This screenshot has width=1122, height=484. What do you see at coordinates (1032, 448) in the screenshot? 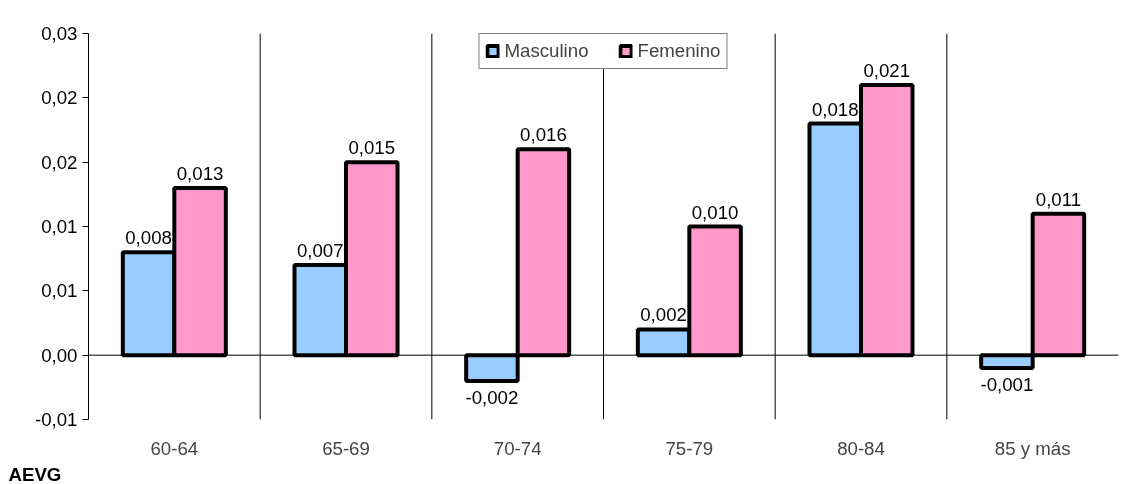
I see `x-tick-label: 85 y más` at bounding box center [1032, 448].